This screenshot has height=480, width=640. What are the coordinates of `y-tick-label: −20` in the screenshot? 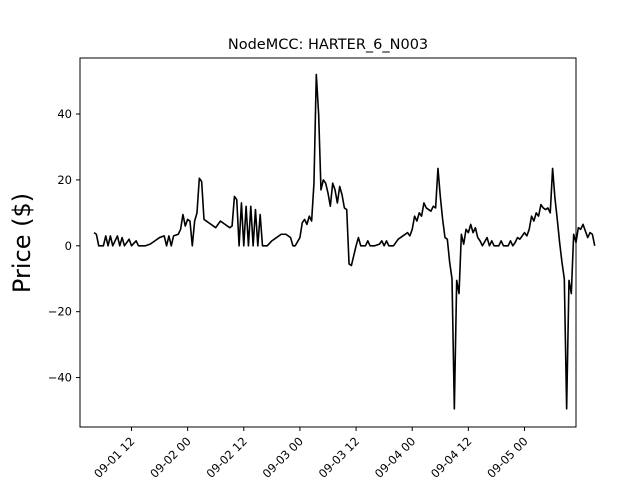 It's located at (60, 312).